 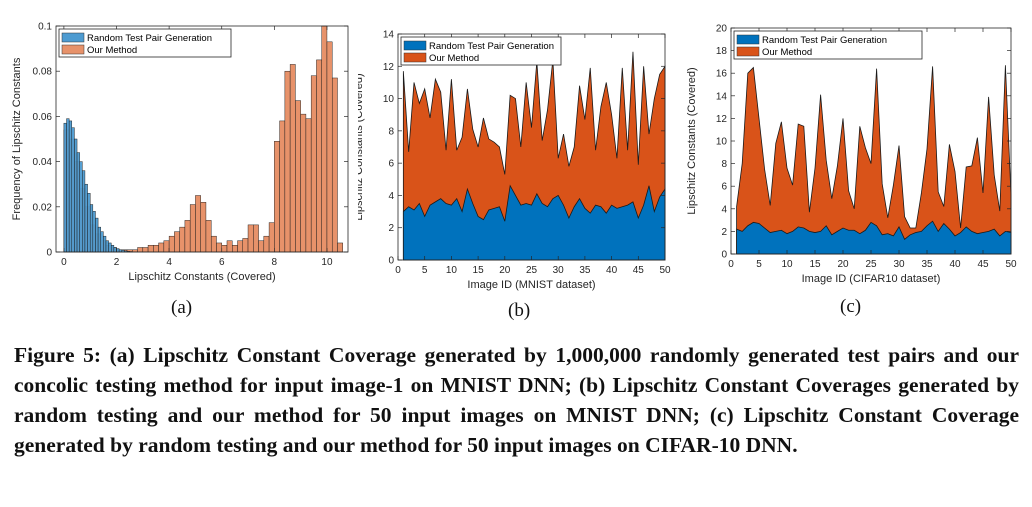 What do you see at coordinates (531, 285) in the screenshot?
I see `x-axis-label: Image ID (MNIST dataset)` at bounding box center [531, 285].